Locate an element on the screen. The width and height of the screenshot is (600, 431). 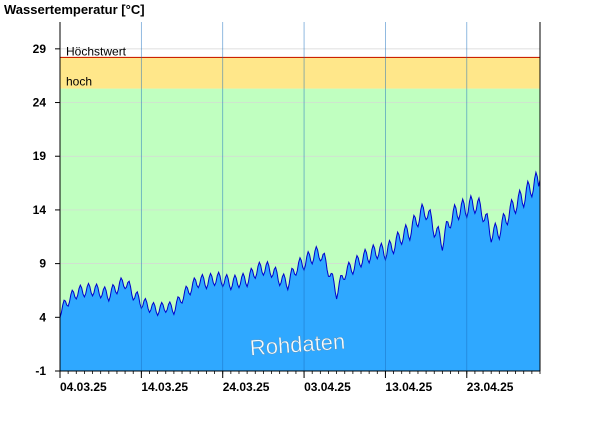
y-tick-label: 4 is located at coordinates (42, 317).